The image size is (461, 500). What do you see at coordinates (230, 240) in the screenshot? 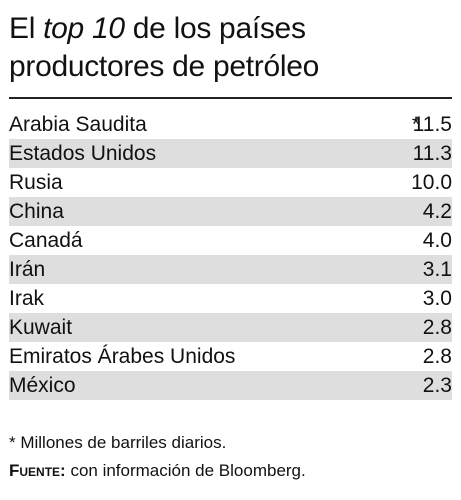
I see `table-row: Canadá 4.0` at bounding box center [230, 240].